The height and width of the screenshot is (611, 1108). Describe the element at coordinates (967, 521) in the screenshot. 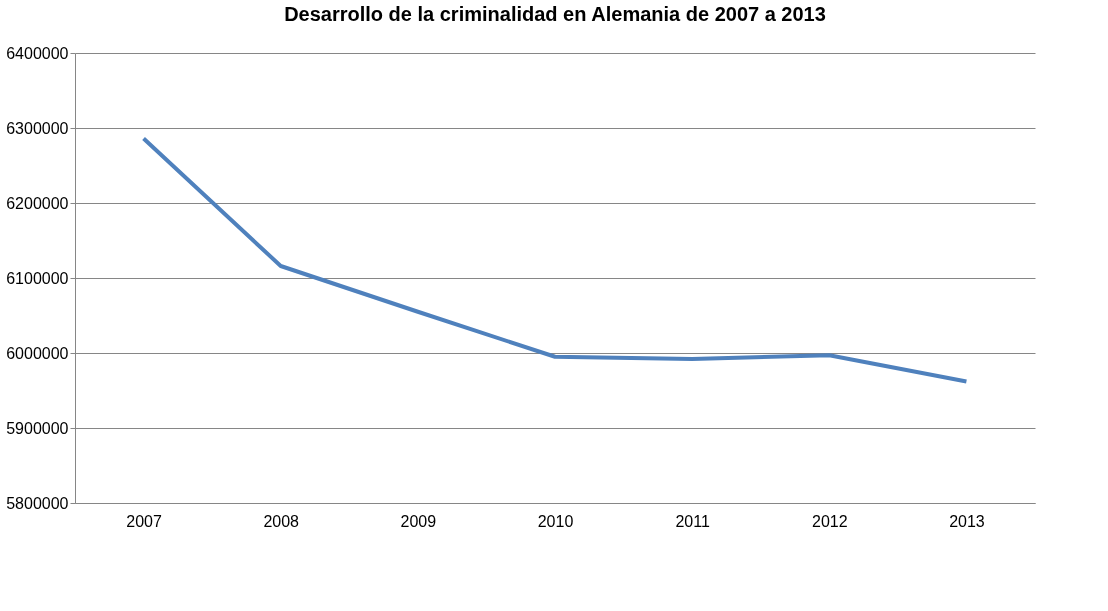

I see `x-tick-label: 2013` at that location.